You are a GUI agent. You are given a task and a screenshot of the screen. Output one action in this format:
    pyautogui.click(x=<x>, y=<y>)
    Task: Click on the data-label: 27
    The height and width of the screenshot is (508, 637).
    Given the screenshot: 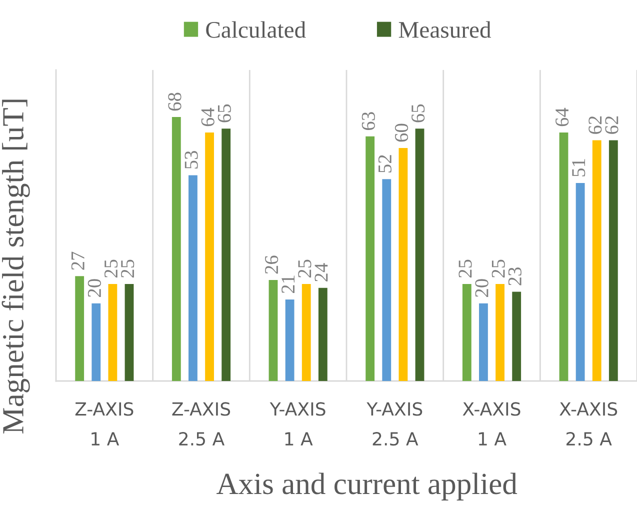 What is the action you would take?
    pyautogui.click(x=77, y=261)
    